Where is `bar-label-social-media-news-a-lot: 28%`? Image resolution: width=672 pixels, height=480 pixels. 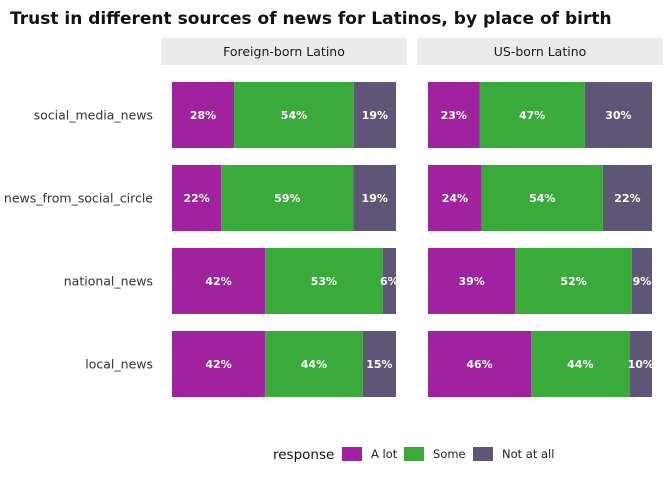 bar-label-social-media-news-a-lot: 28% is located at coordinates (203, 115).